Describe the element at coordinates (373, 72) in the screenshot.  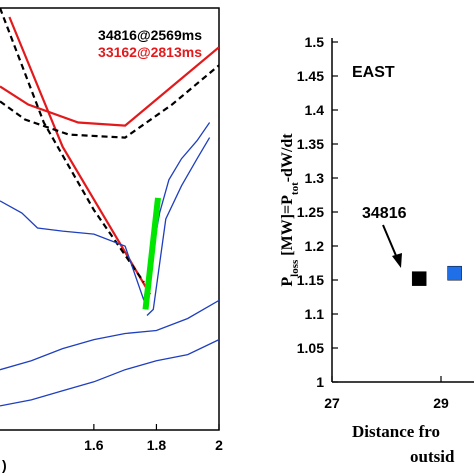
I see `east-label: EAST` at that location.